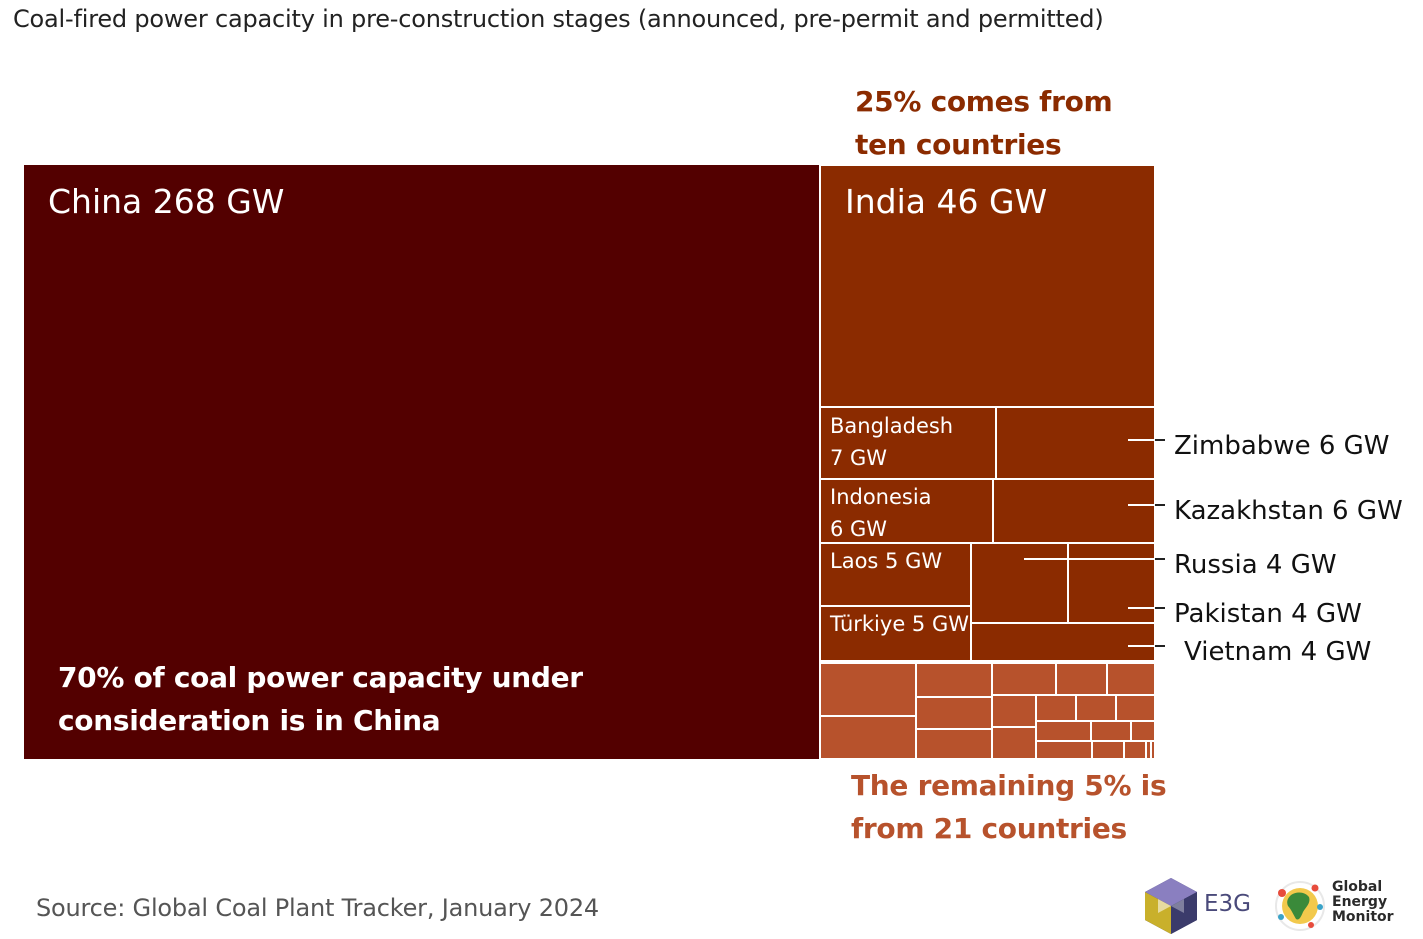 The height and width of the screenshot is (939, 1423). I want to click on label-china: China 268 GW, so click(166, 201).